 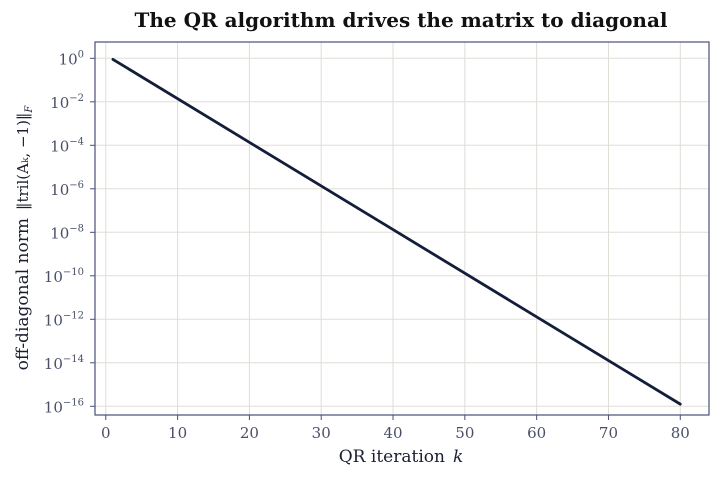 What do you see at coordinates (67, 145) in the screenshot?
I see `y-tick-label: 10⁻⁴` at bounding box center [67, 145].